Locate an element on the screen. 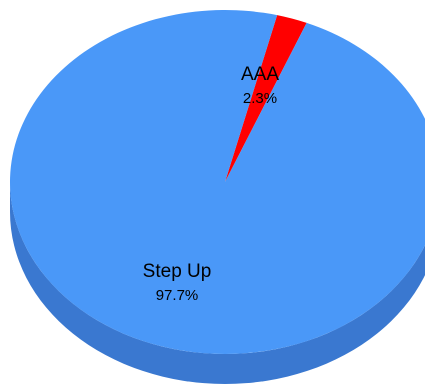 The image size is (425, 389). slice-label-step-up: Step Up is located at coordinates (177, 271).